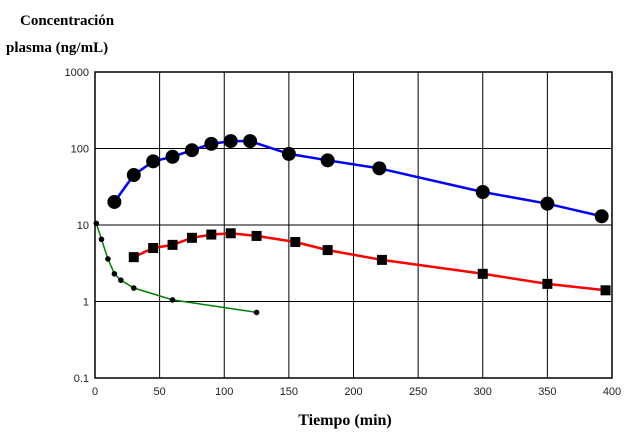  What do you see at coordinates (80, 150) in the screenshot?
I see `y-tick-label: 100` at bounding box center [80, 150].